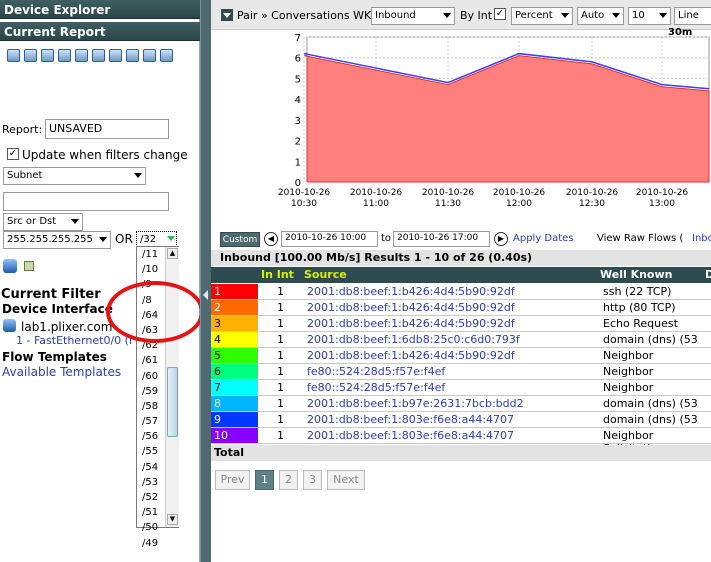 Image resolution: width=711 pixels, height=562 pixels. Describe the element at coordinates (150, 422) in the screenshot. I see `cidr-option: /57` at that location.